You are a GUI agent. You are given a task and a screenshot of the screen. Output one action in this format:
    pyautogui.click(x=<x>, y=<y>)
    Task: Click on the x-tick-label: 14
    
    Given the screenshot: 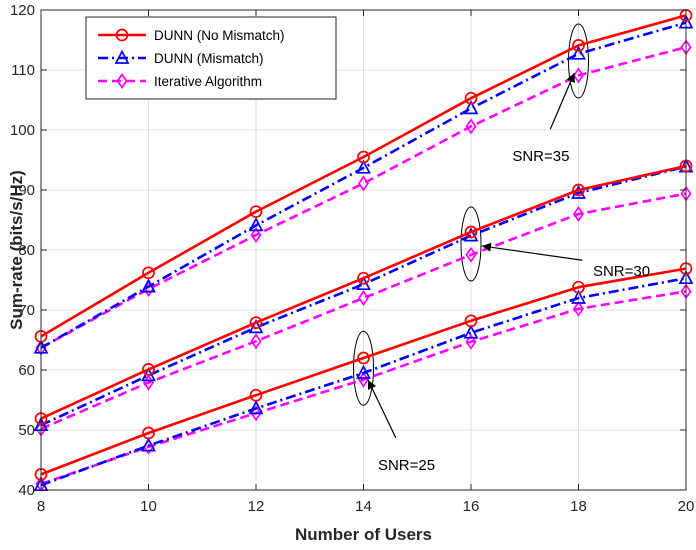 What is the action you would take?
    pyautogui.click(x=363, y=506)
    